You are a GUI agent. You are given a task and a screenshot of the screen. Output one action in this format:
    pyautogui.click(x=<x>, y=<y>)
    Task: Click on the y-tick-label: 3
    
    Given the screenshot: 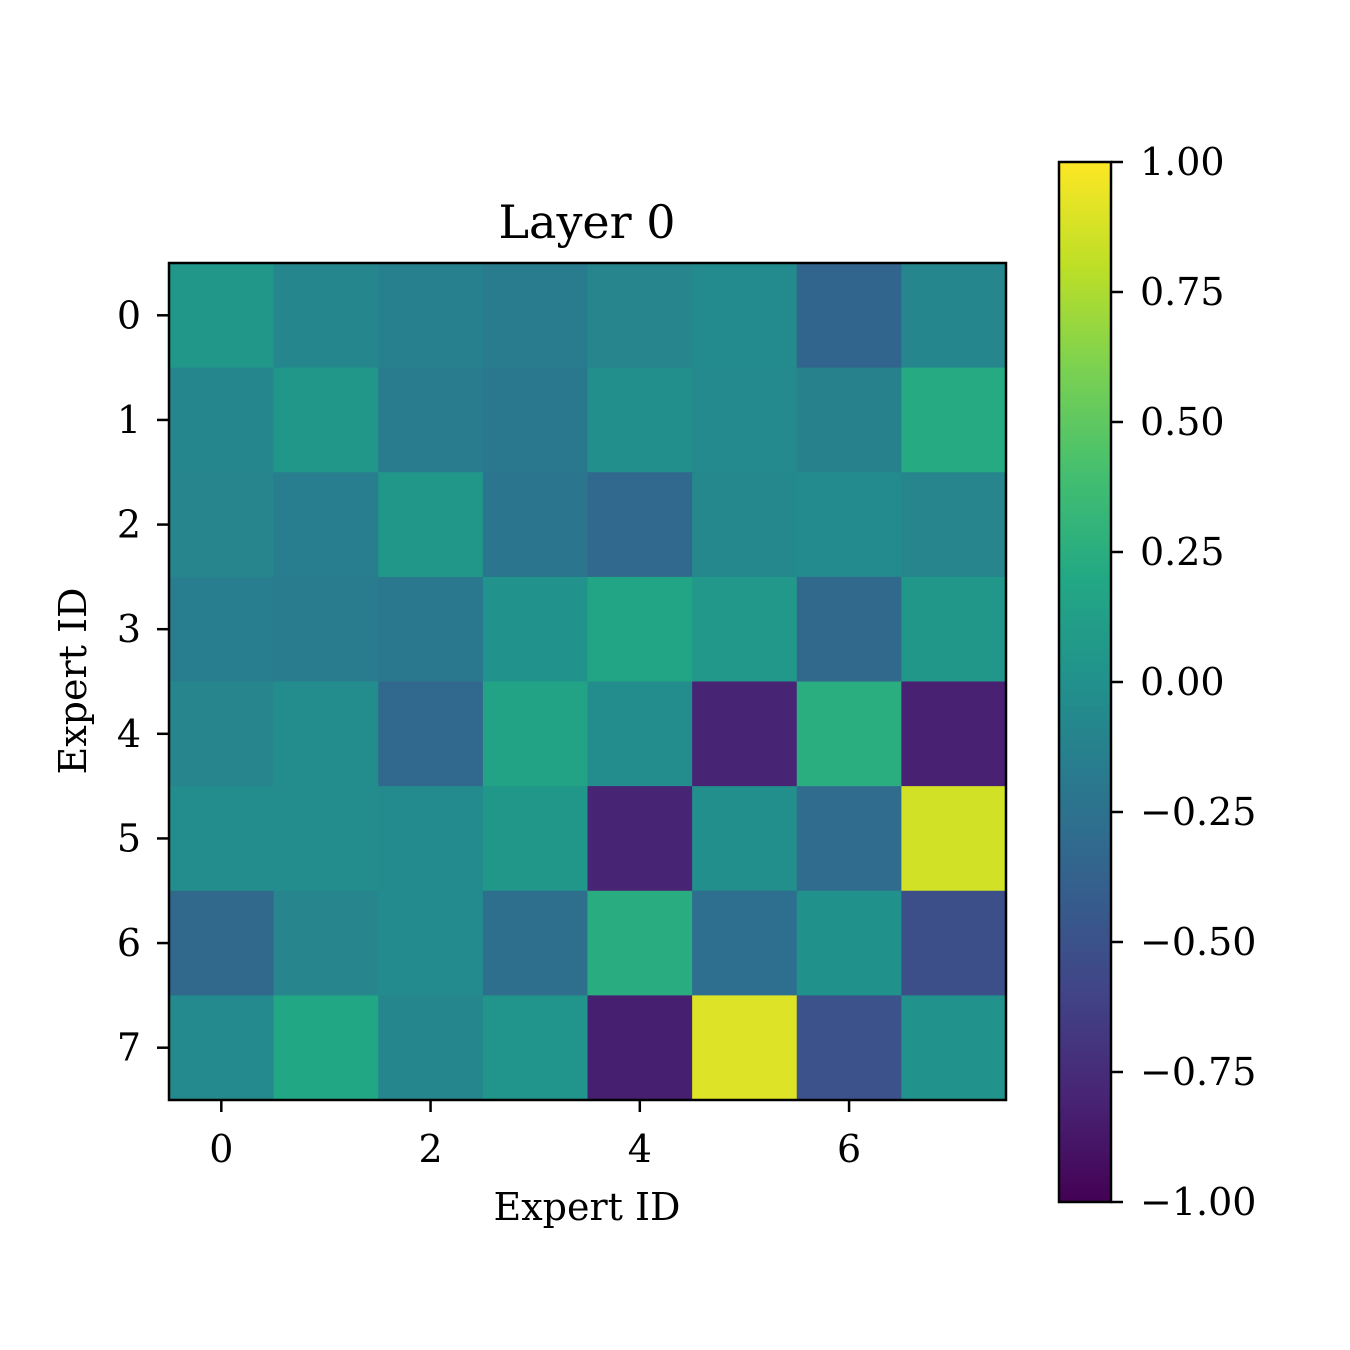 What is the action you would take?
    pyautogui.click(x=129, y=629)
    